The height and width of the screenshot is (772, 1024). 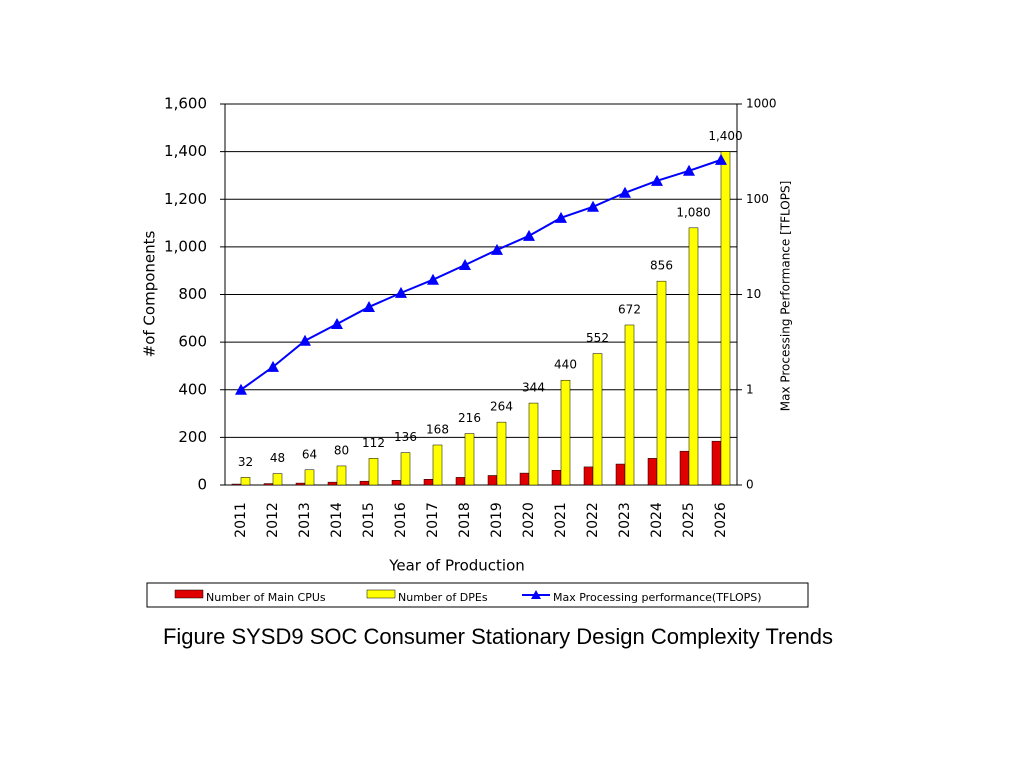 What do you see at coordinates (443, 597) in the screenshot?
I see `legend-label: Number of DPEs` at bounding box center [443, 597].